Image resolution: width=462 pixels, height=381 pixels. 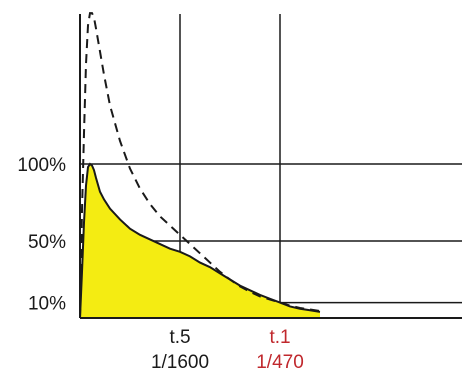 What do you see at coordinates (47, 242) in the screenshot?
I see `y-tick-label-1: 50%` at bounding box center [47, 242].